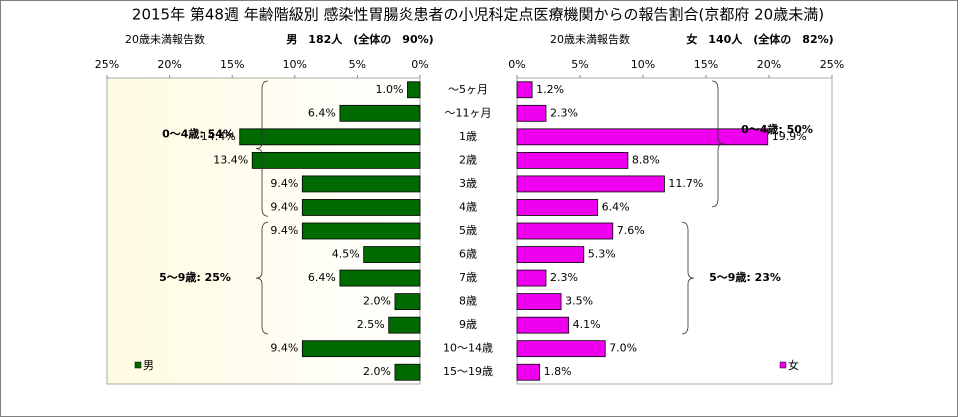  Describe the element at coordinates (631, 230) in the screenshot. I see `value-label: 7.6%` at that location.